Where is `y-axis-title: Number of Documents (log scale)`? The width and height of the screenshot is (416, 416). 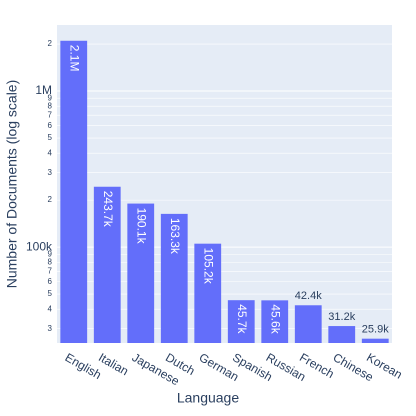 y-axis-title: Number of Documents (log scale) is located at coordinates (12, 184).